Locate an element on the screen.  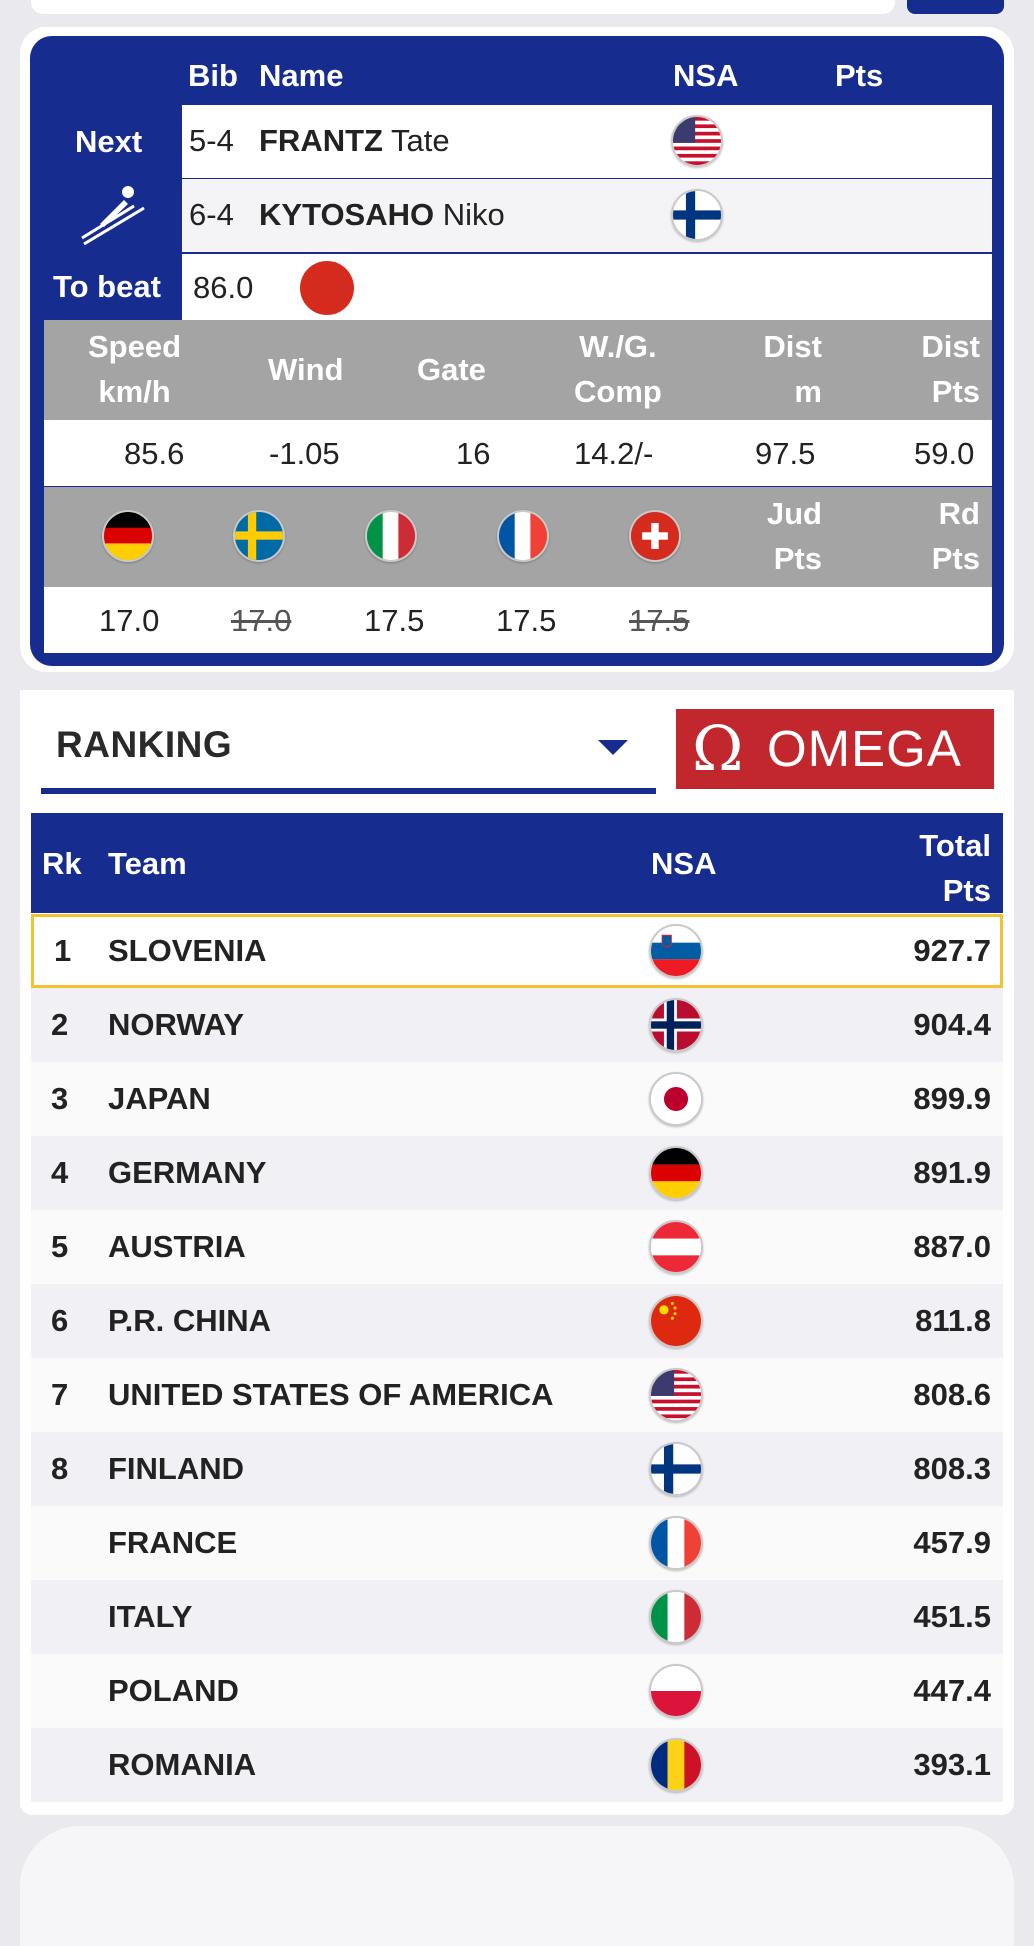
team-name: AUSTRIA is located at coordinates (177, 1246).